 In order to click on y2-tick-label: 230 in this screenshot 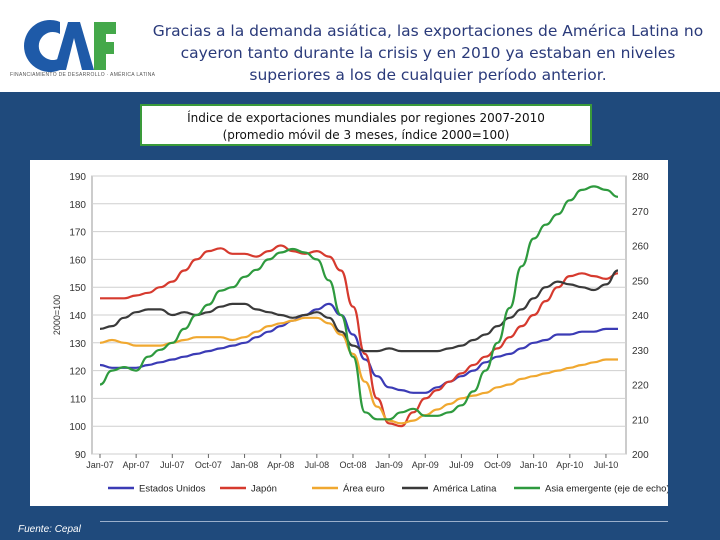, I will do `click(640, 351)`.